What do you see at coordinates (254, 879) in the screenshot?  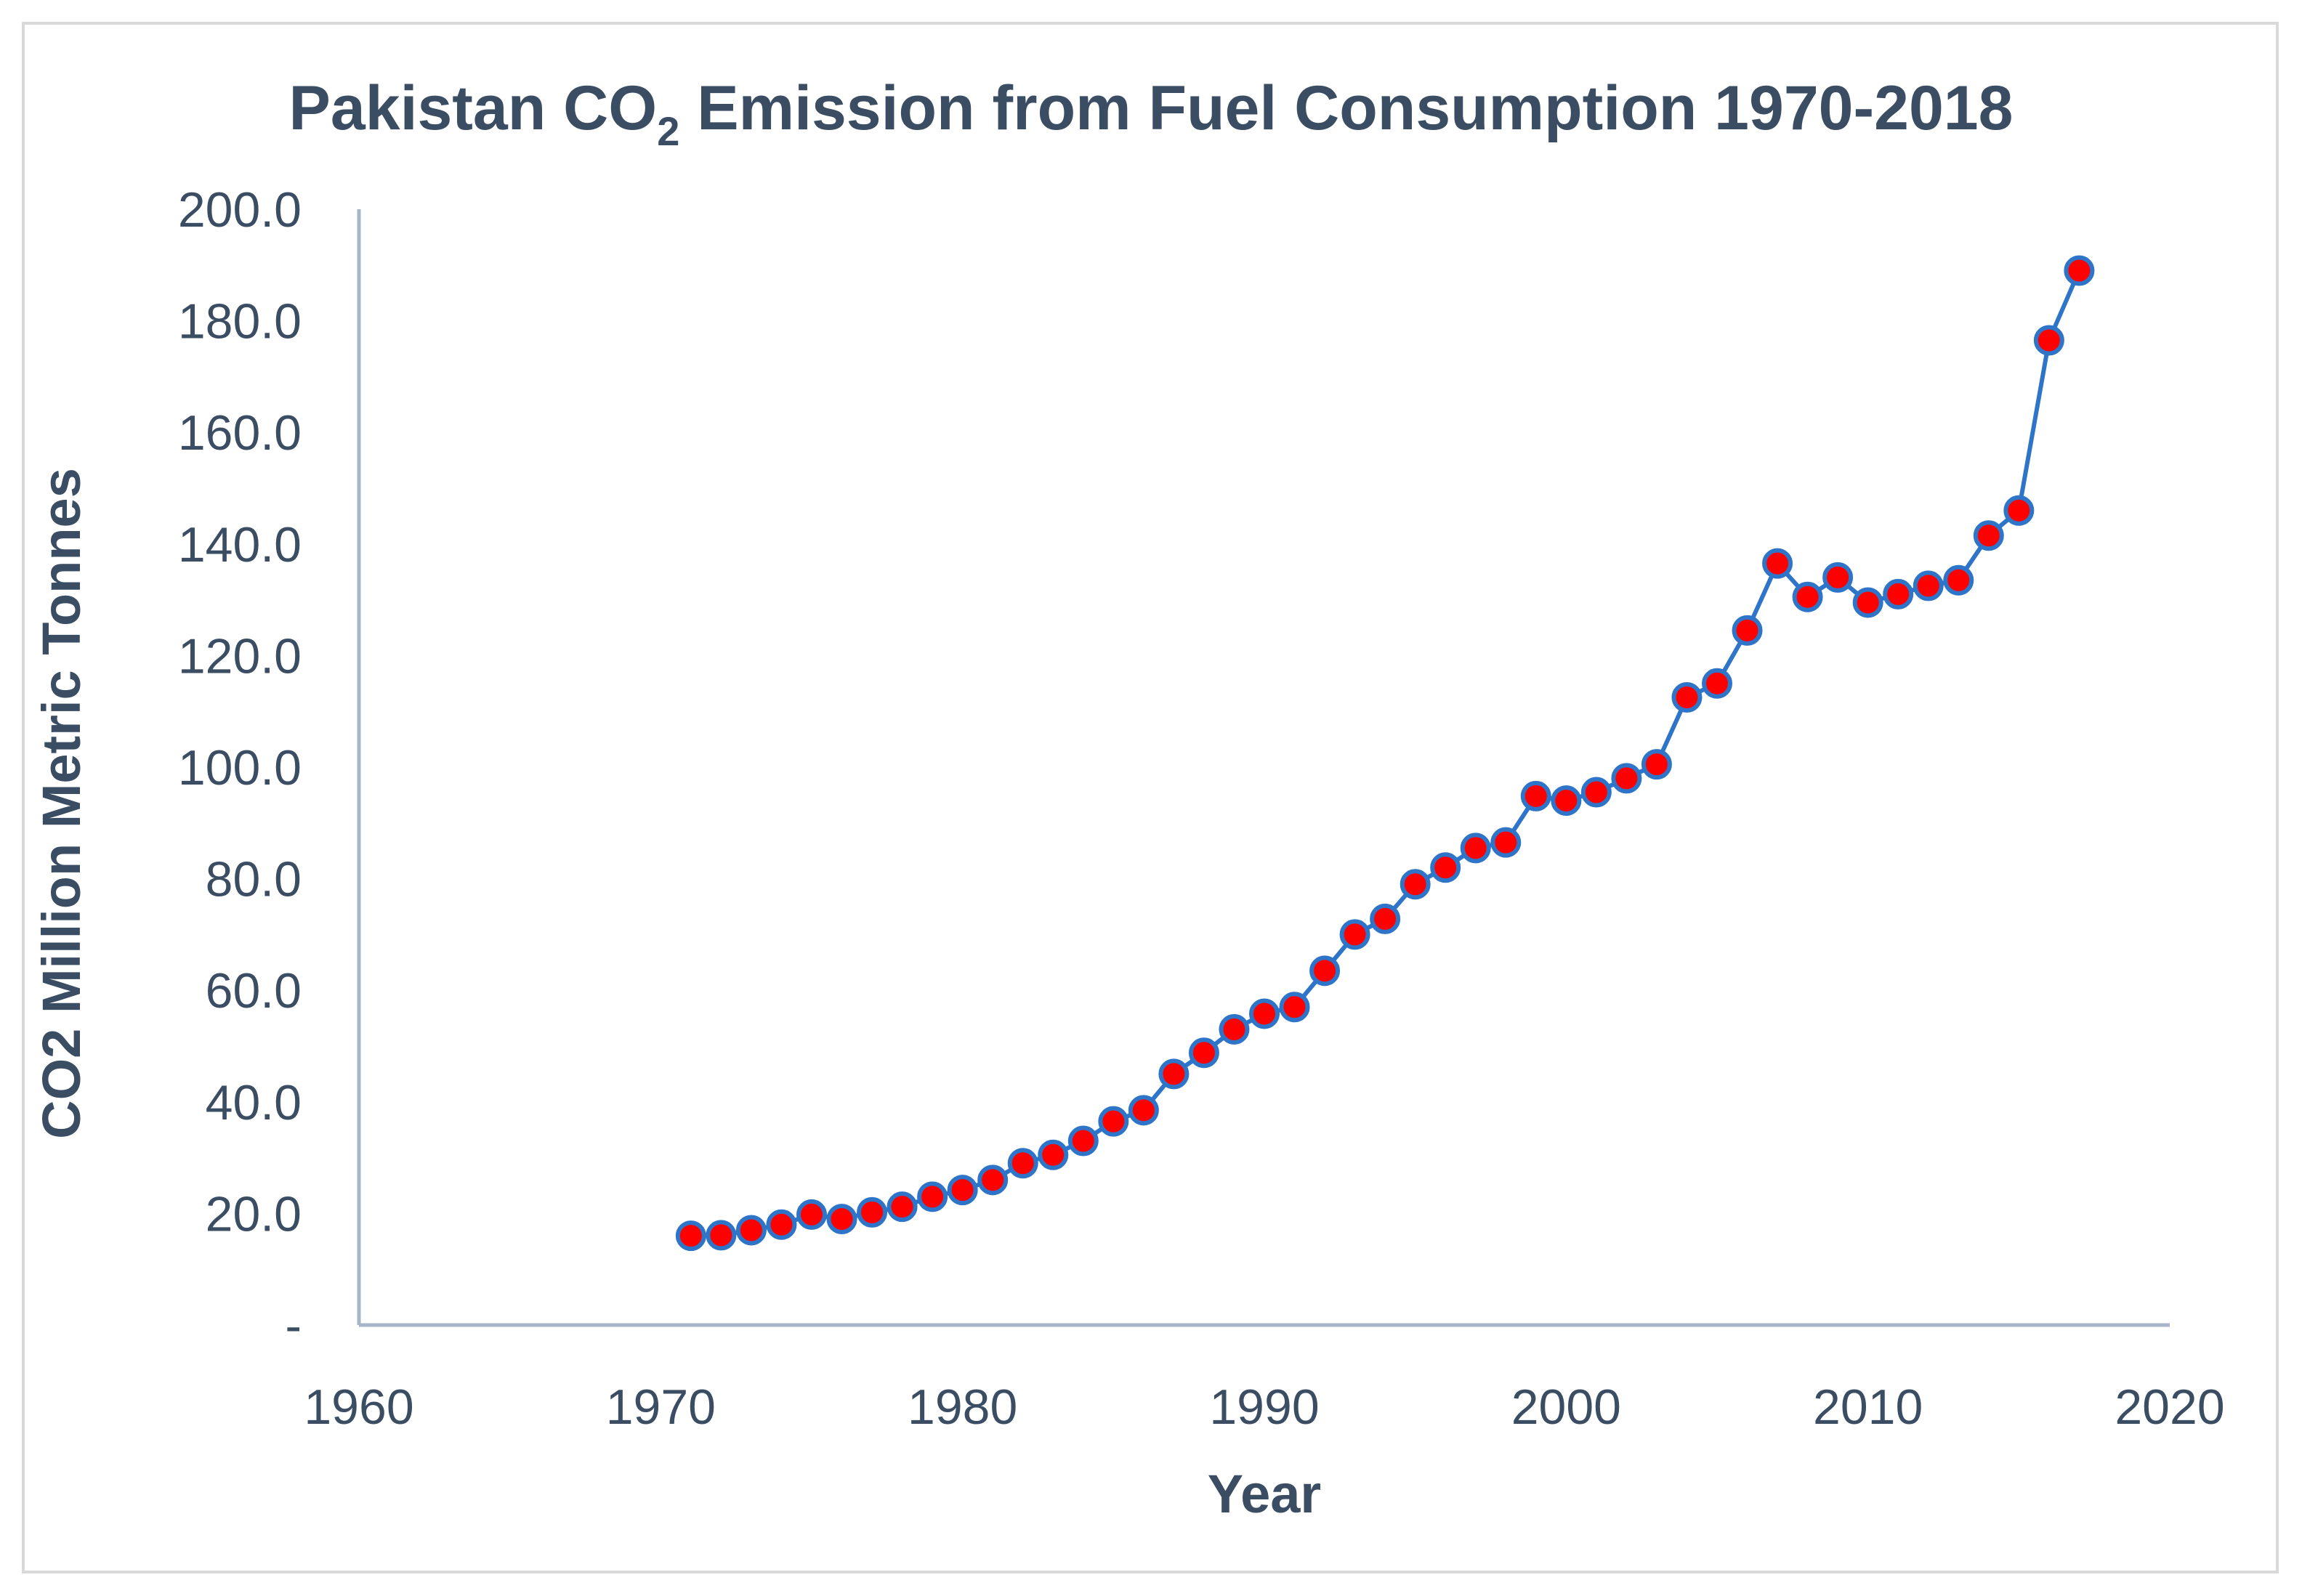 I see `y-tick-label: 80.0` at bounding box center [254, 879].